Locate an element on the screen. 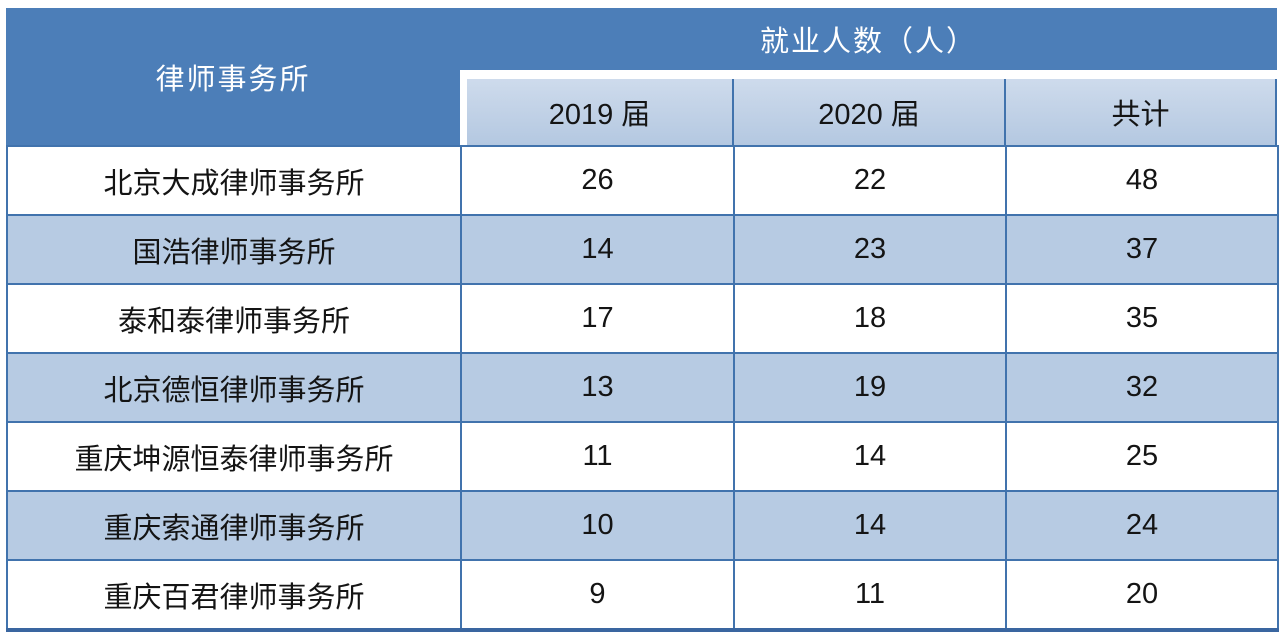 Image resolution: width=1280 pixels, height=636 pixels. table-row: 重庆索通律师事务所 10 14 24 is located at coordinates (642, 525).